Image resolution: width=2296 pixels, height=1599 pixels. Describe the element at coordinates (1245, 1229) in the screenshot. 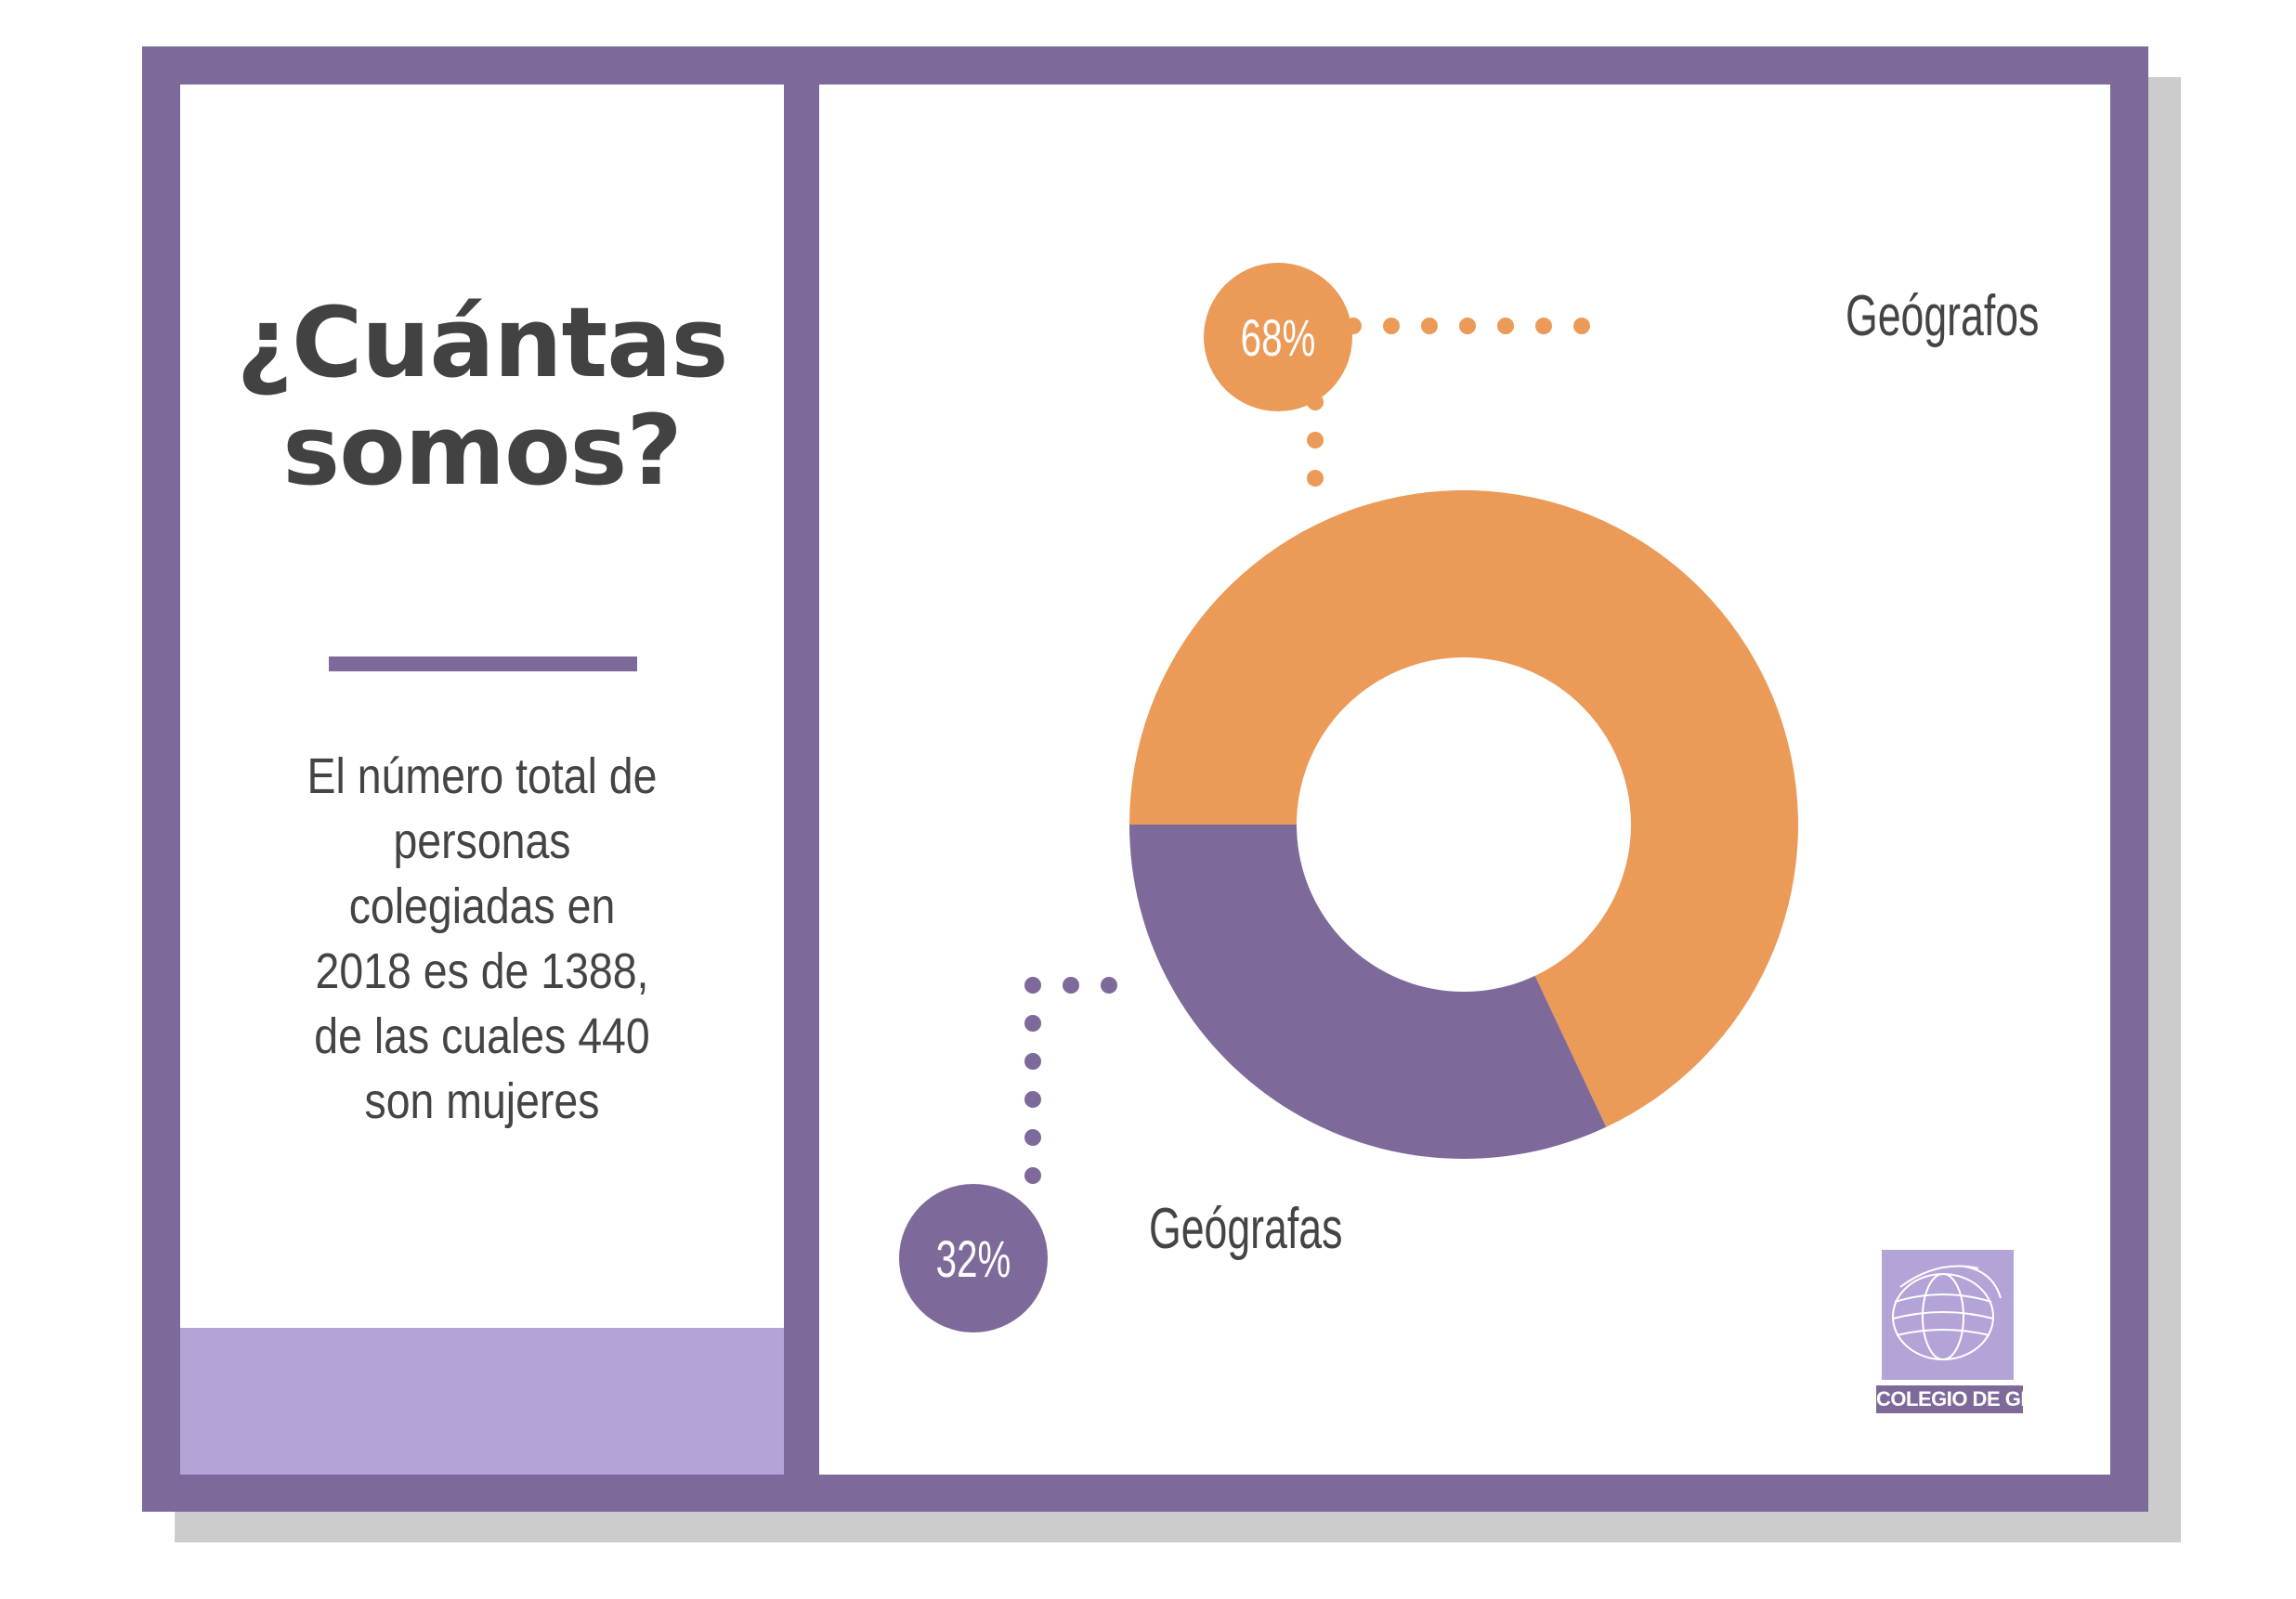

I see `category-label: Geógrafas` at that location.